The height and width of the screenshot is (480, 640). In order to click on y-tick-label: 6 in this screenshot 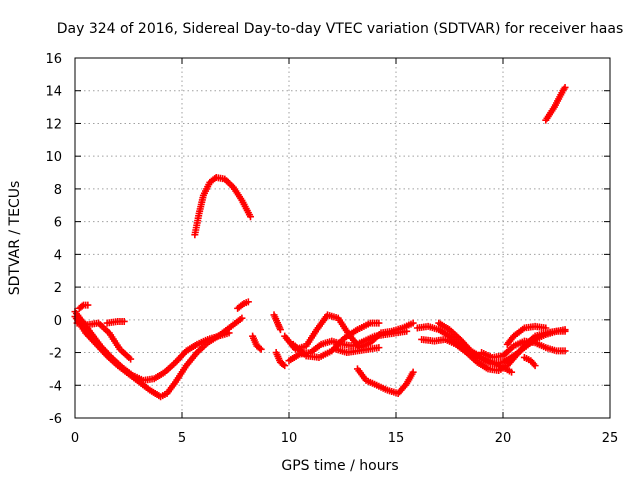, I will do `click(58, 223)`.